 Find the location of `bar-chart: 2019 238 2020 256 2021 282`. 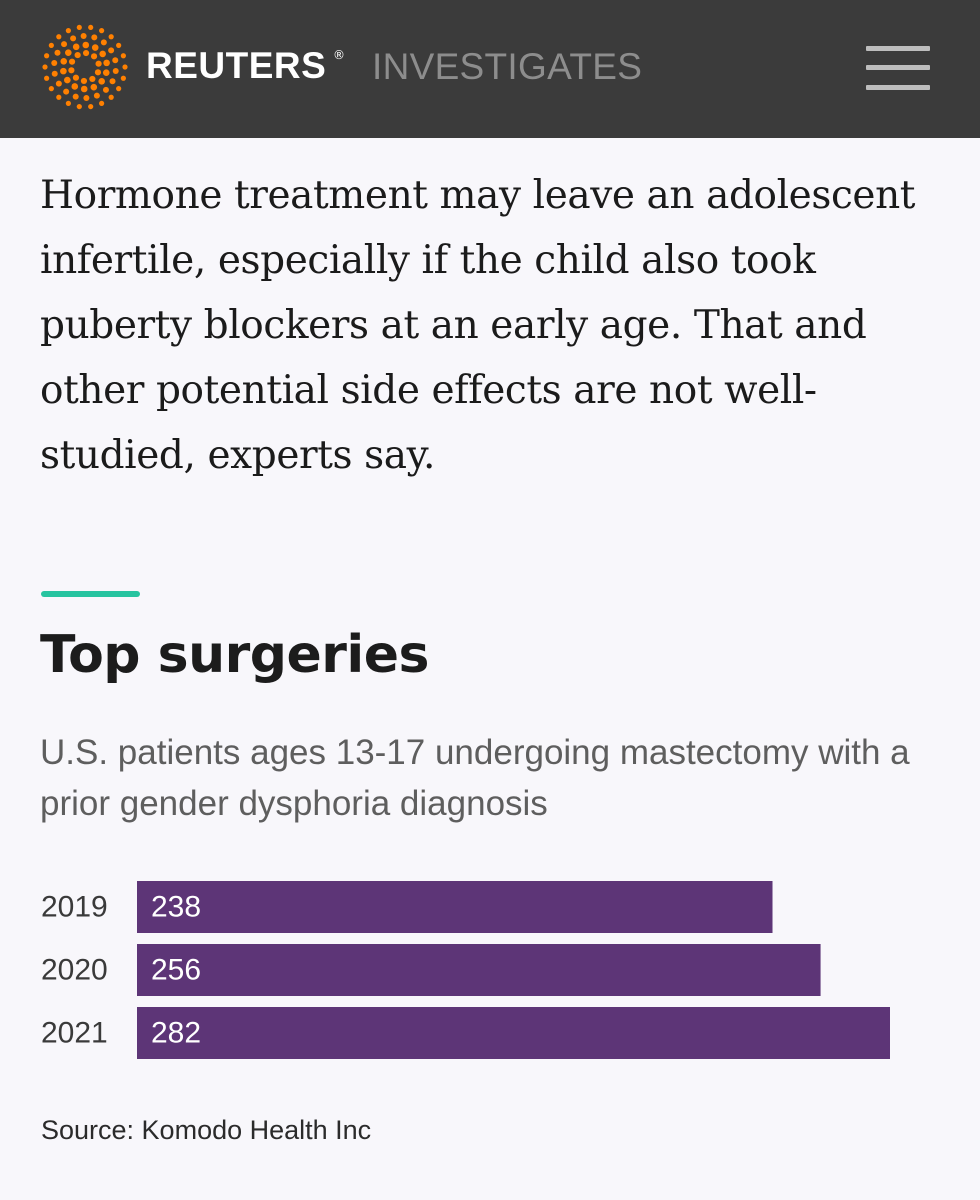

bar-chart: 2019 238 2020 256 2021 282 is located at coordinates (490, 971).